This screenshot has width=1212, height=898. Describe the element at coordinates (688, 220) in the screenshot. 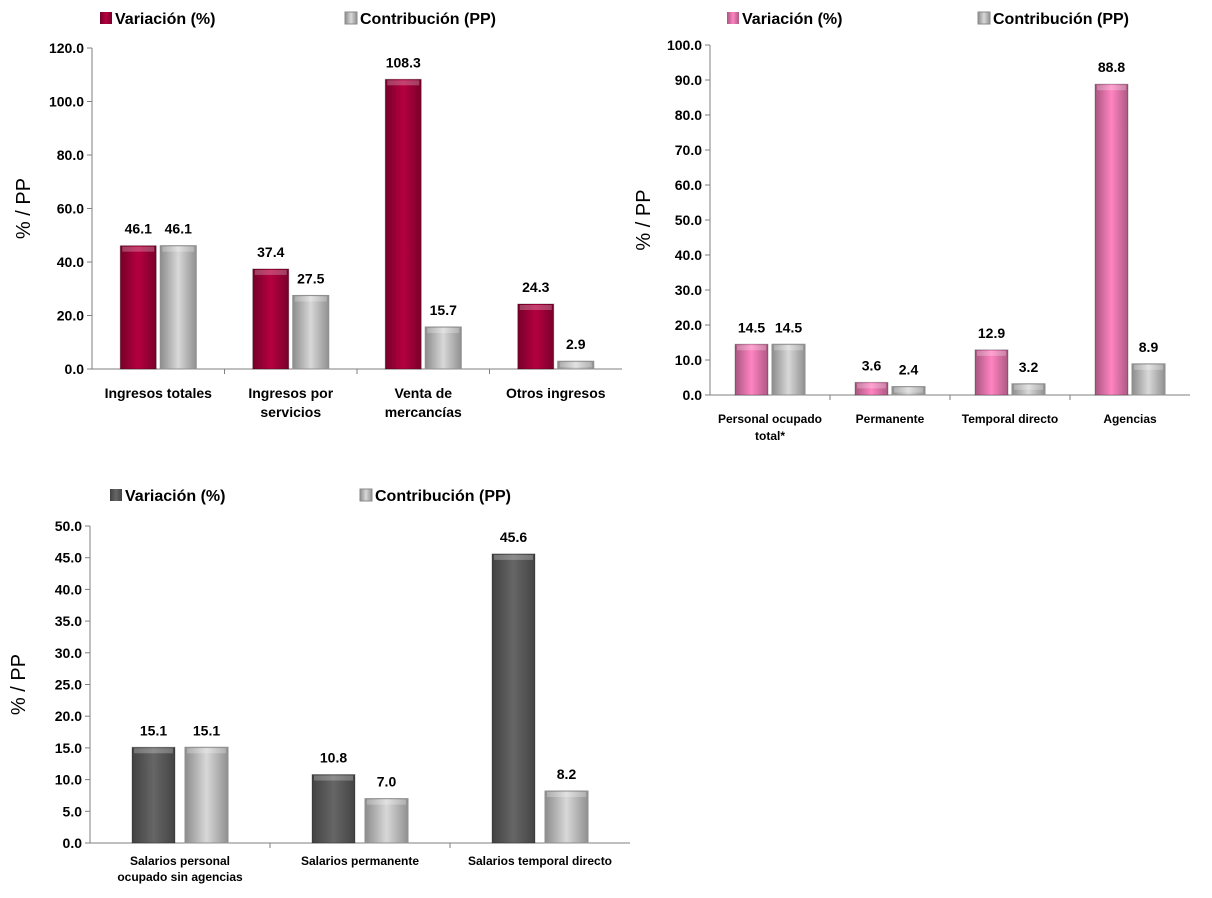

I see `c2-y-tick-label-5: 50.0` at that location.